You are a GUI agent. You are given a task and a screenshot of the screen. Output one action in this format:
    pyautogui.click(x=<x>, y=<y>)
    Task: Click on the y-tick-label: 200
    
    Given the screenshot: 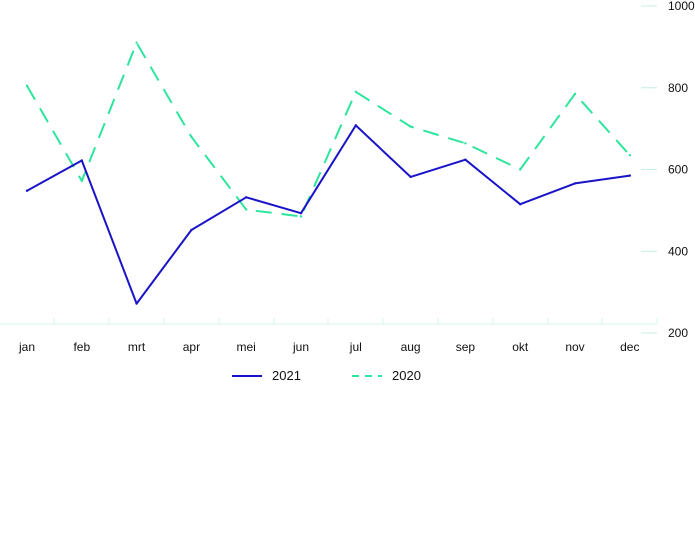 What is the action you would take?
    pyautogui.click(x=678, y=333)
    